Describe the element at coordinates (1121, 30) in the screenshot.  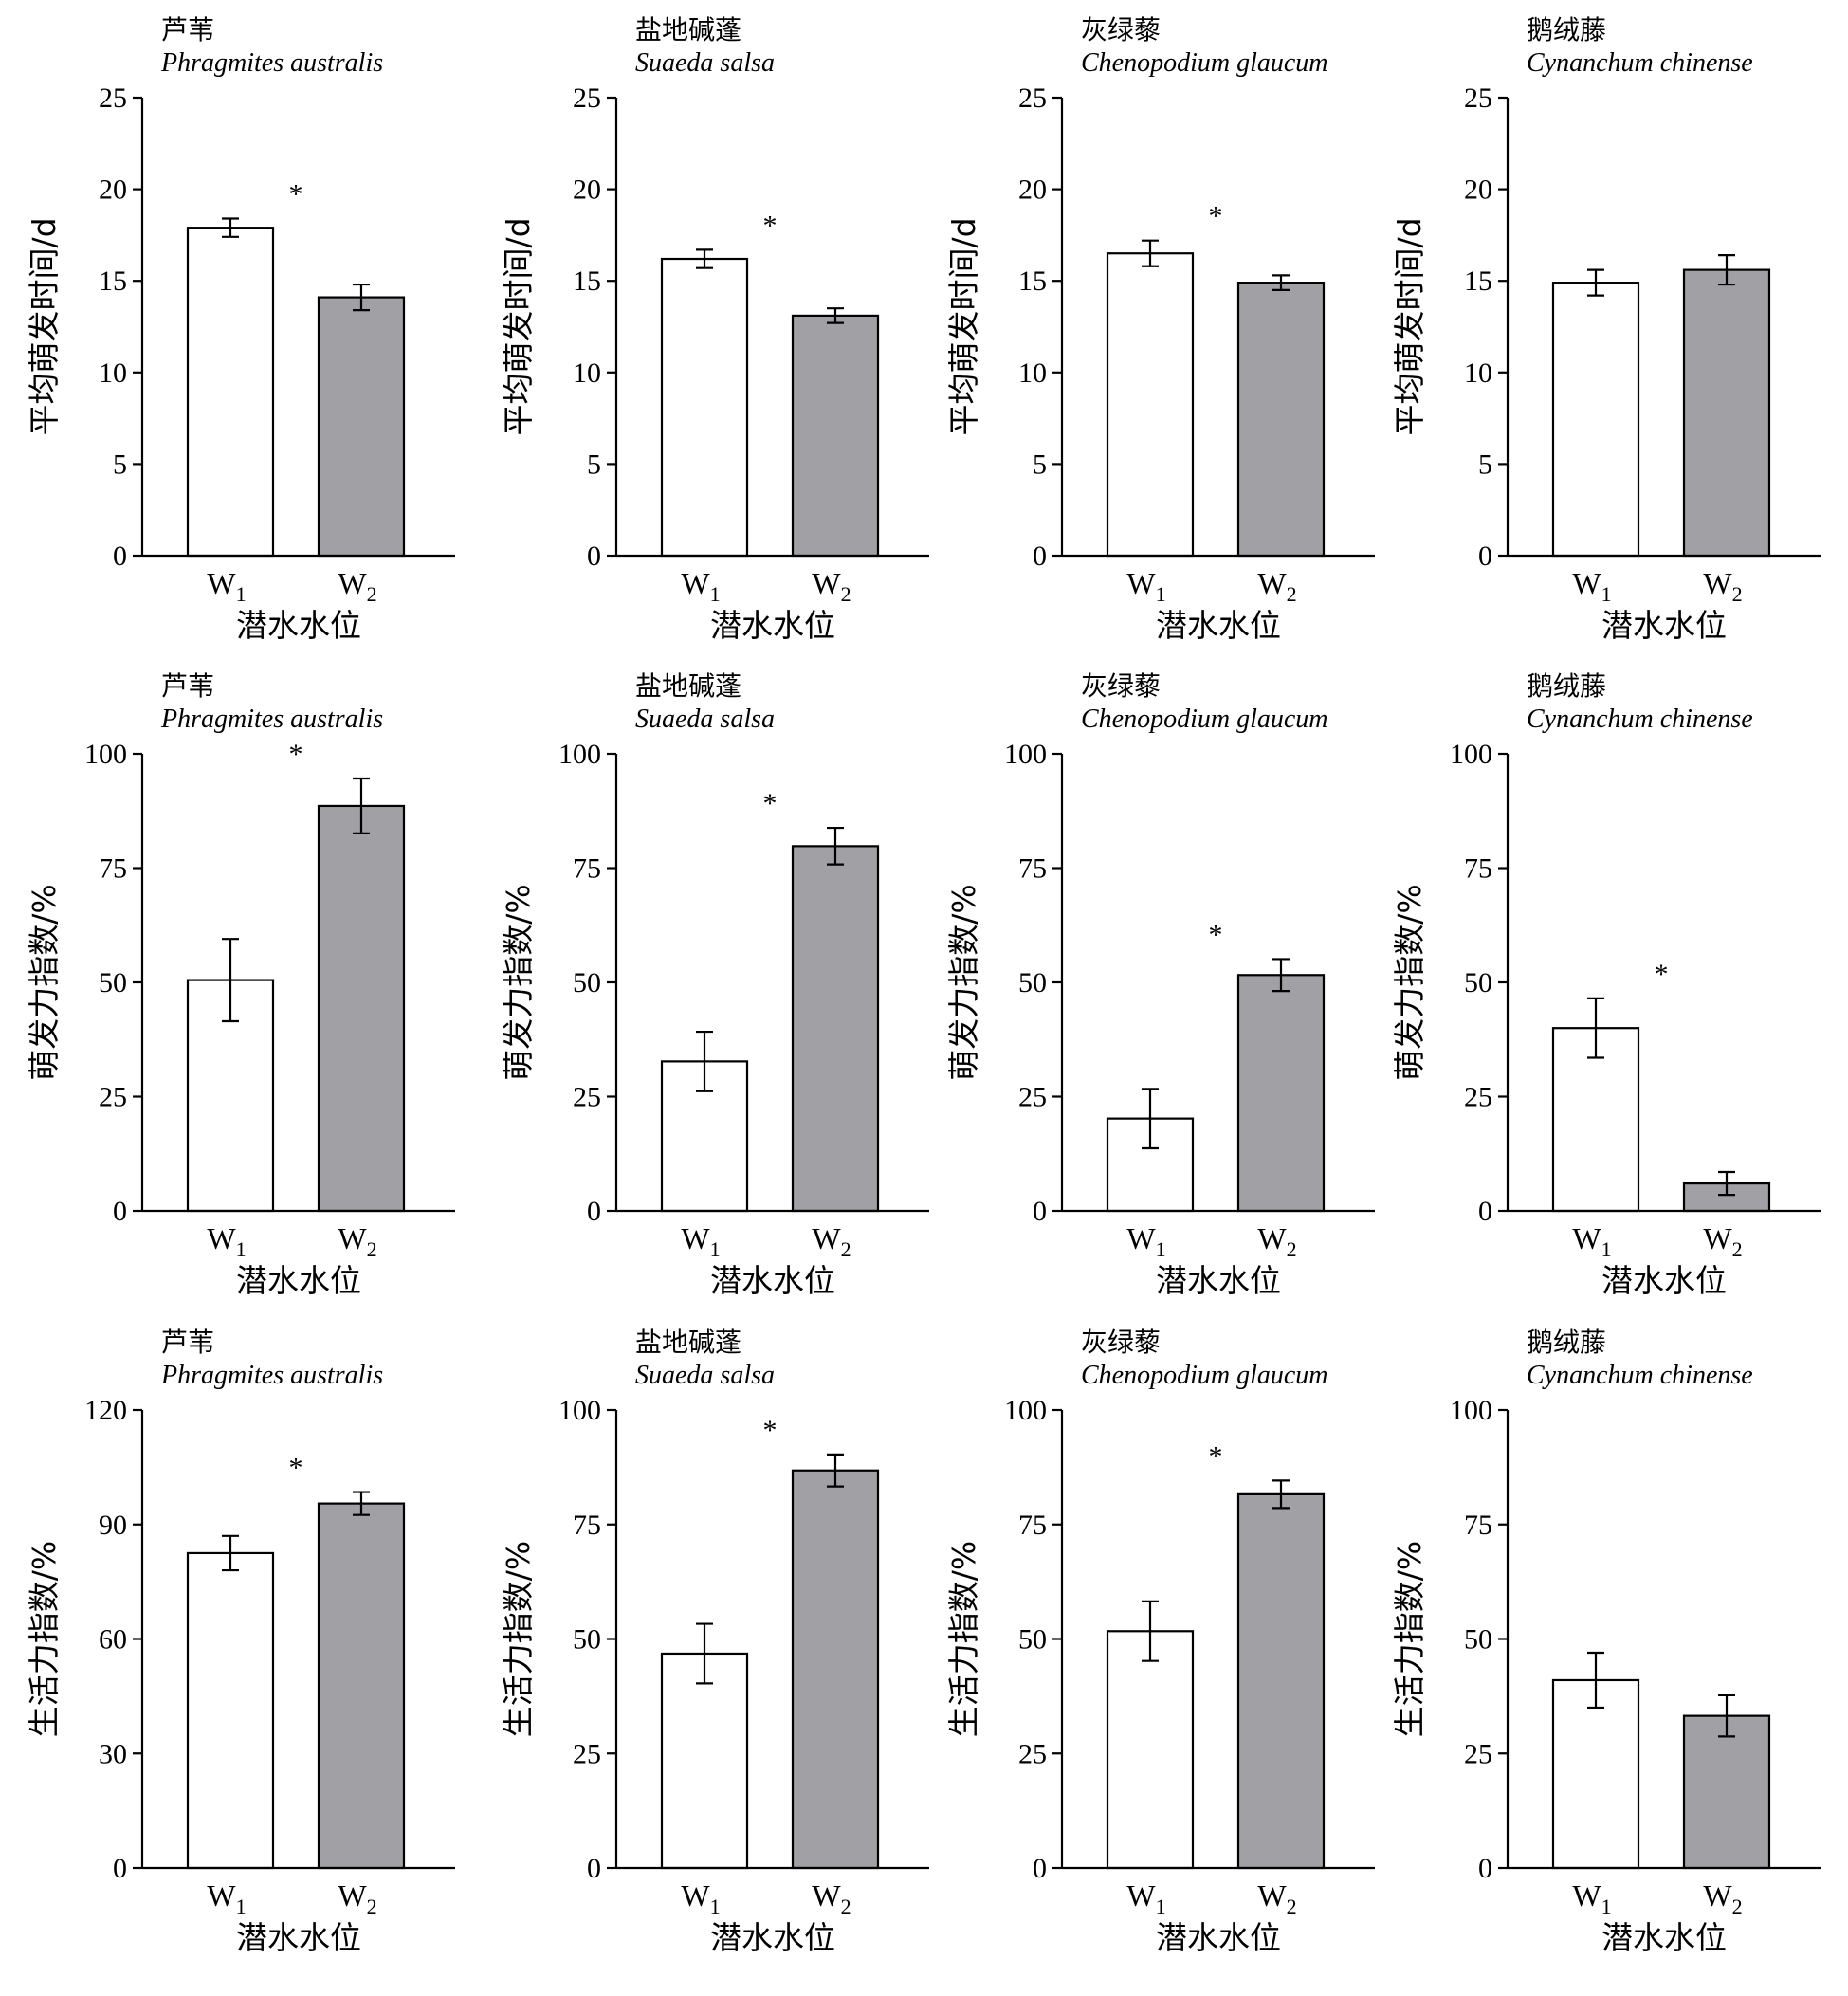
I see `chart-title-cn: 灰绿藜` at that location.